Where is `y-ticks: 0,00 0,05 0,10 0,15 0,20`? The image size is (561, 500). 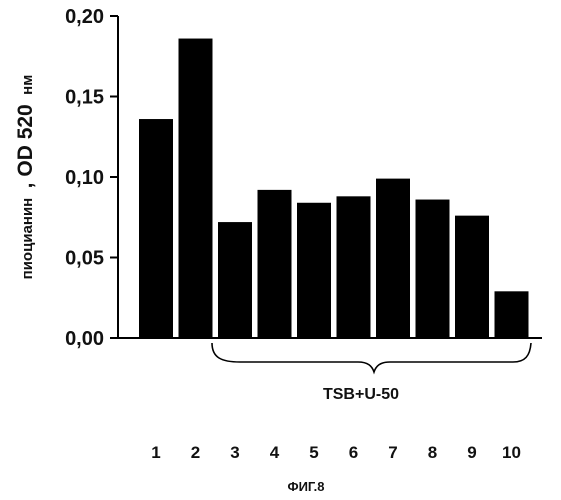
y-ticks: 0,00 0,05 0,10 0,15 0,20 is located at coordinates (91, 178).